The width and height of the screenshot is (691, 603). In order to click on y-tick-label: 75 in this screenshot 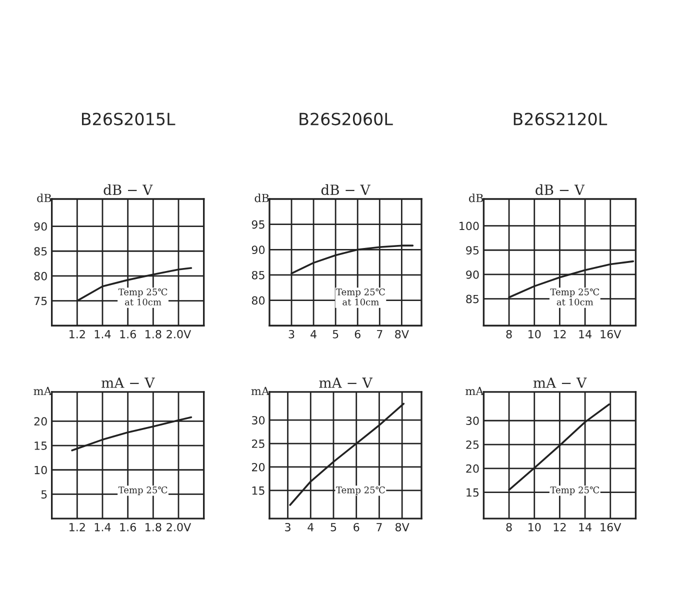, I will do `click(40, 301)`.